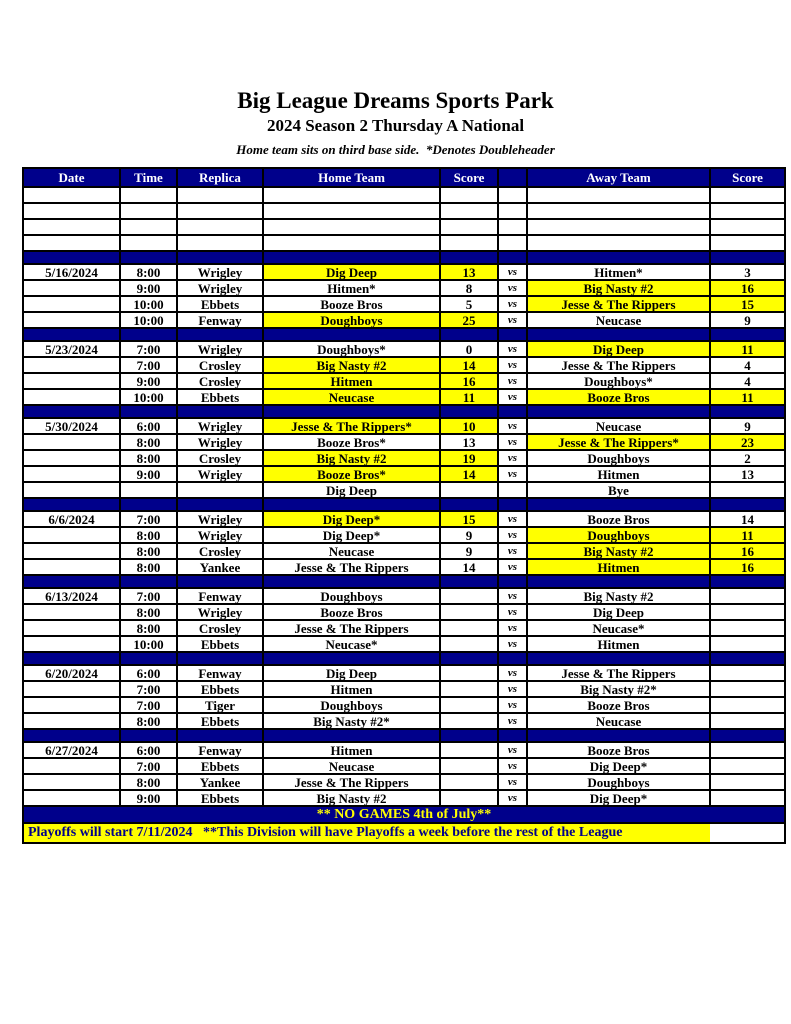  Describe the element at coordinates (395, 100) in the screenshot. I see `page-title: Big League Dreams Sports Park` at that location.